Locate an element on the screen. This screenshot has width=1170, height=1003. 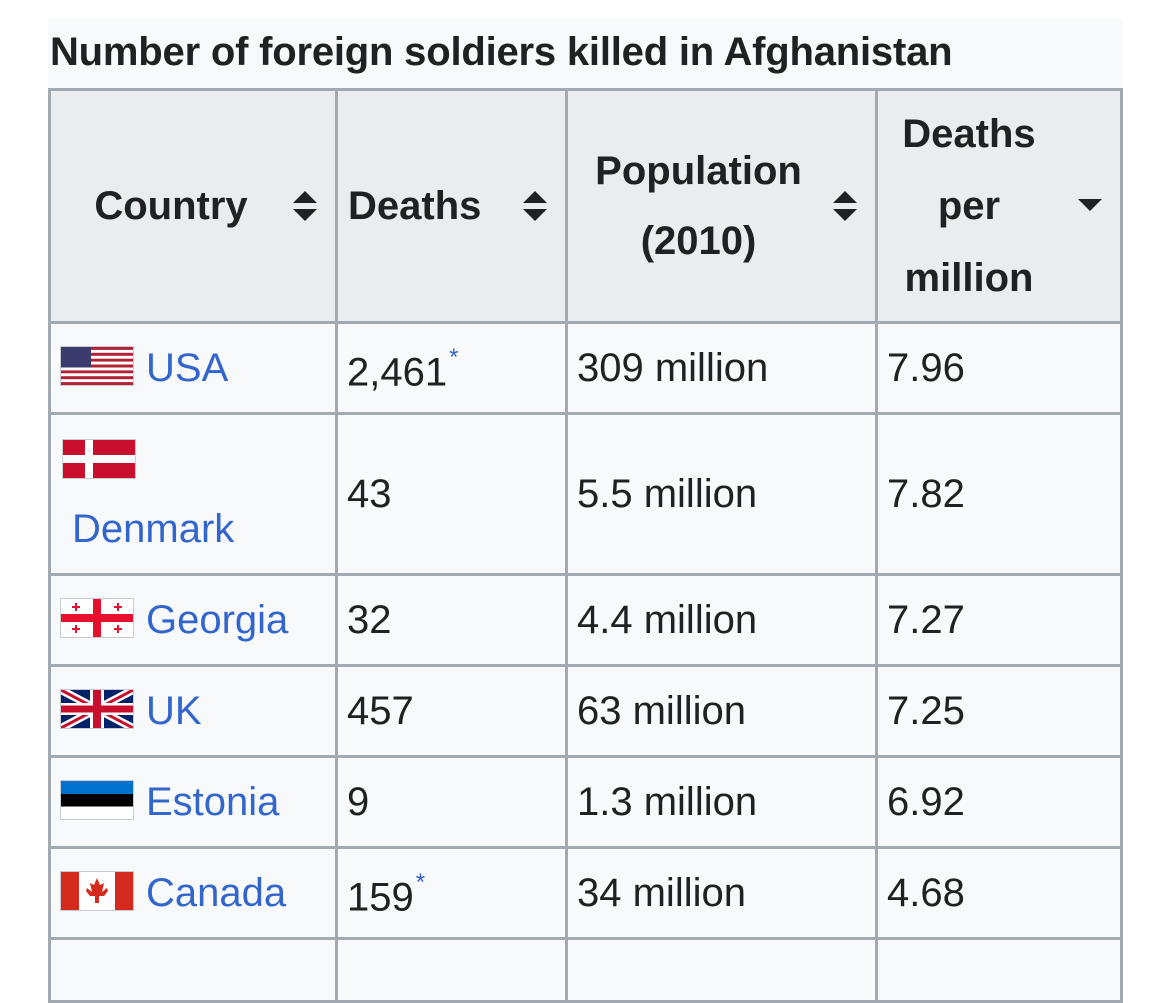
country-cell: Estonia is located at coordinates (193, 802).